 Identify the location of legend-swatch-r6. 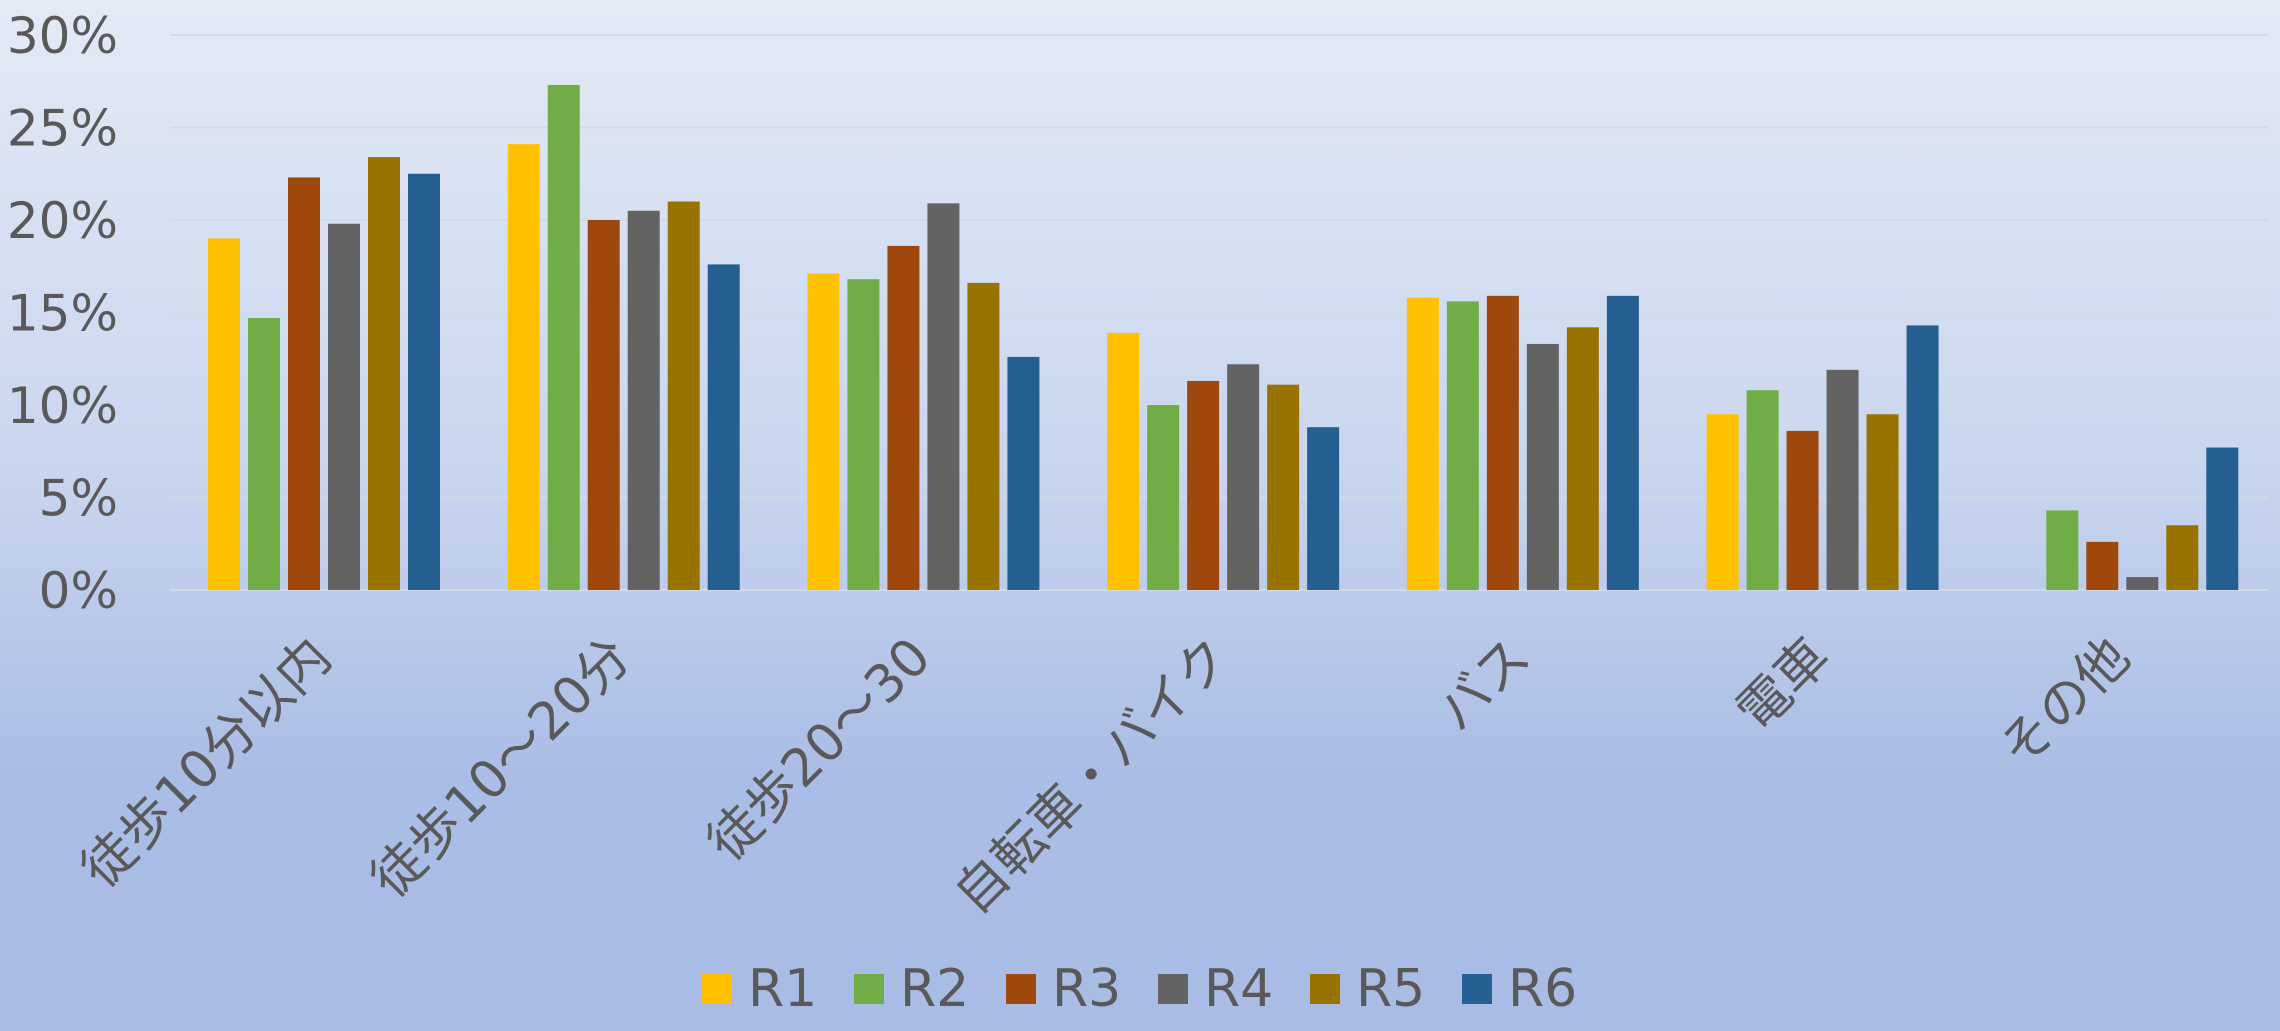
(1477, 989).